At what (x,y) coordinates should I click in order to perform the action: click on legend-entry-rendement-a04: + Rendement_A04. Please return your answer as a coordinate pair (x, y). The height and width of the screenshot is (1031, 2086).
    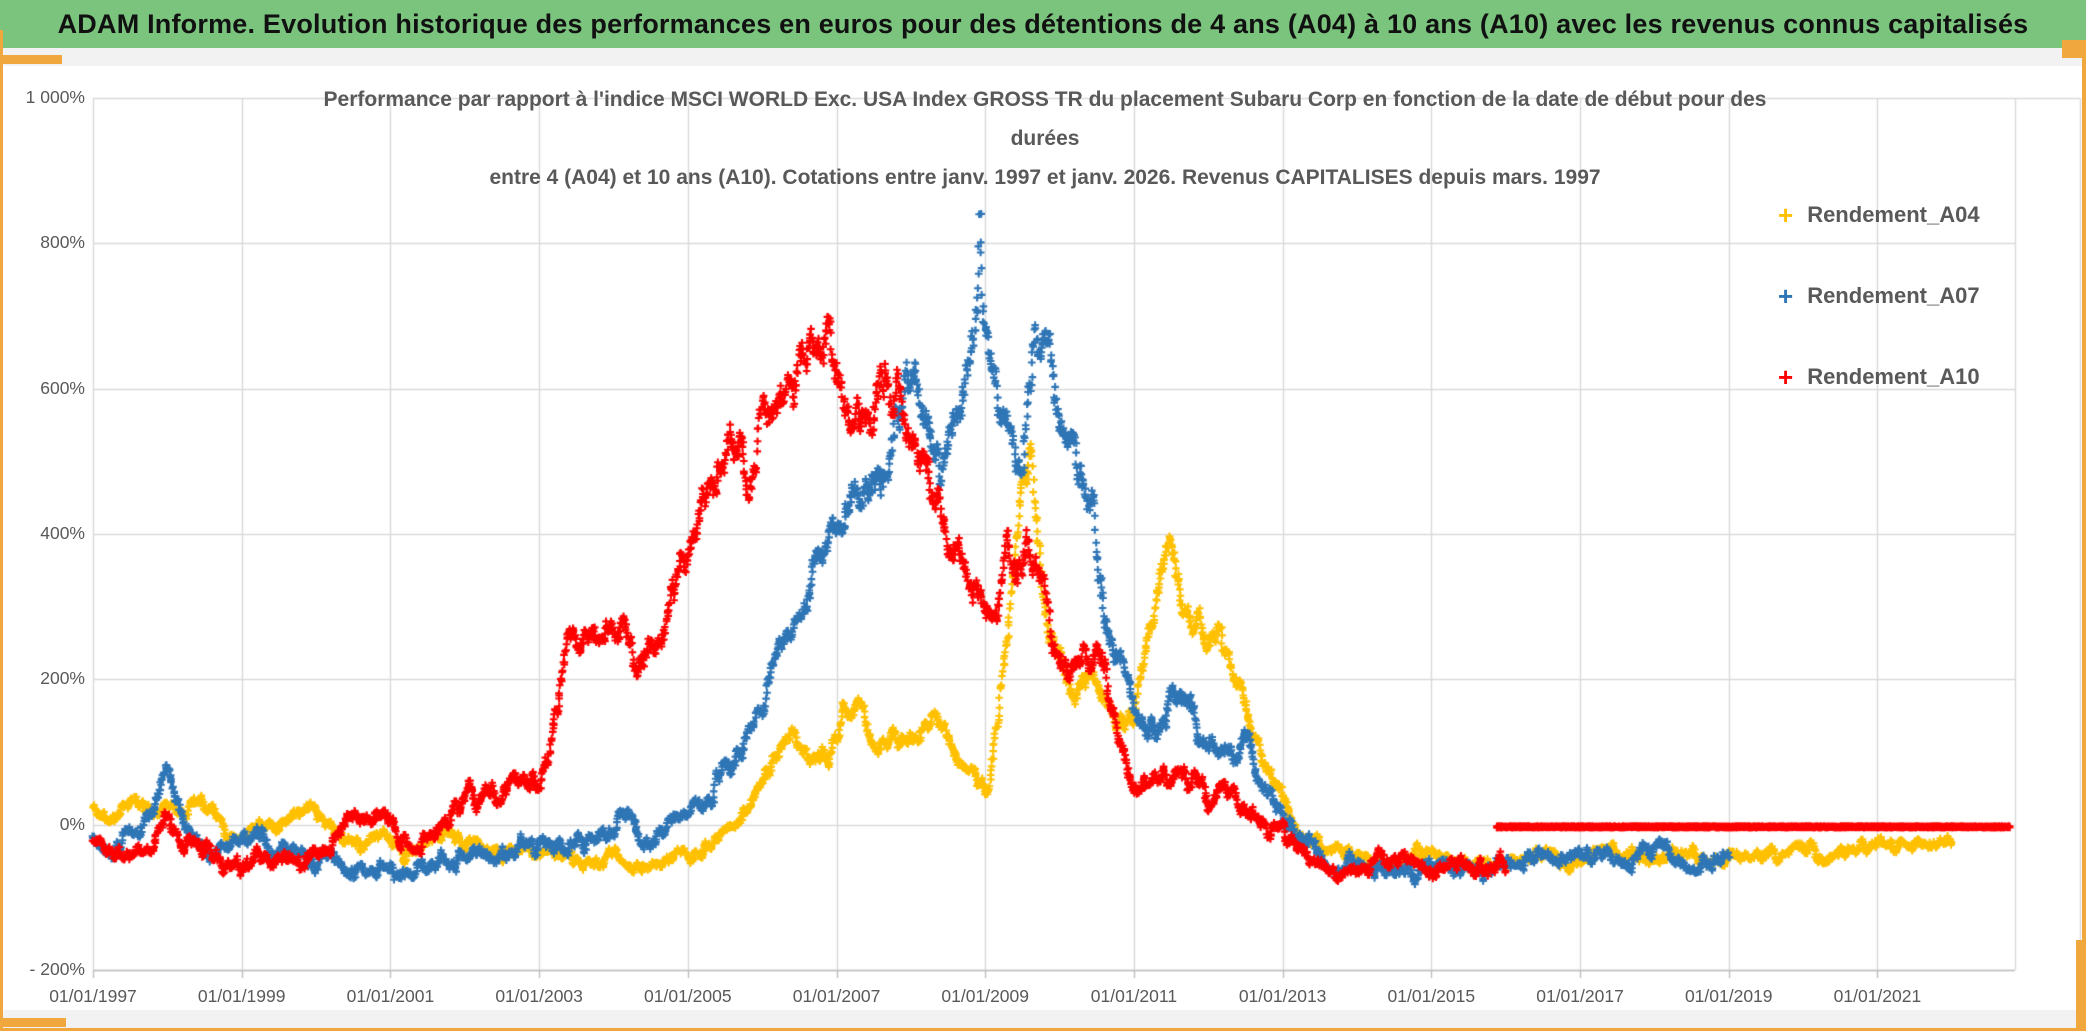
    Looking at the image, I should click on (1879, 215).